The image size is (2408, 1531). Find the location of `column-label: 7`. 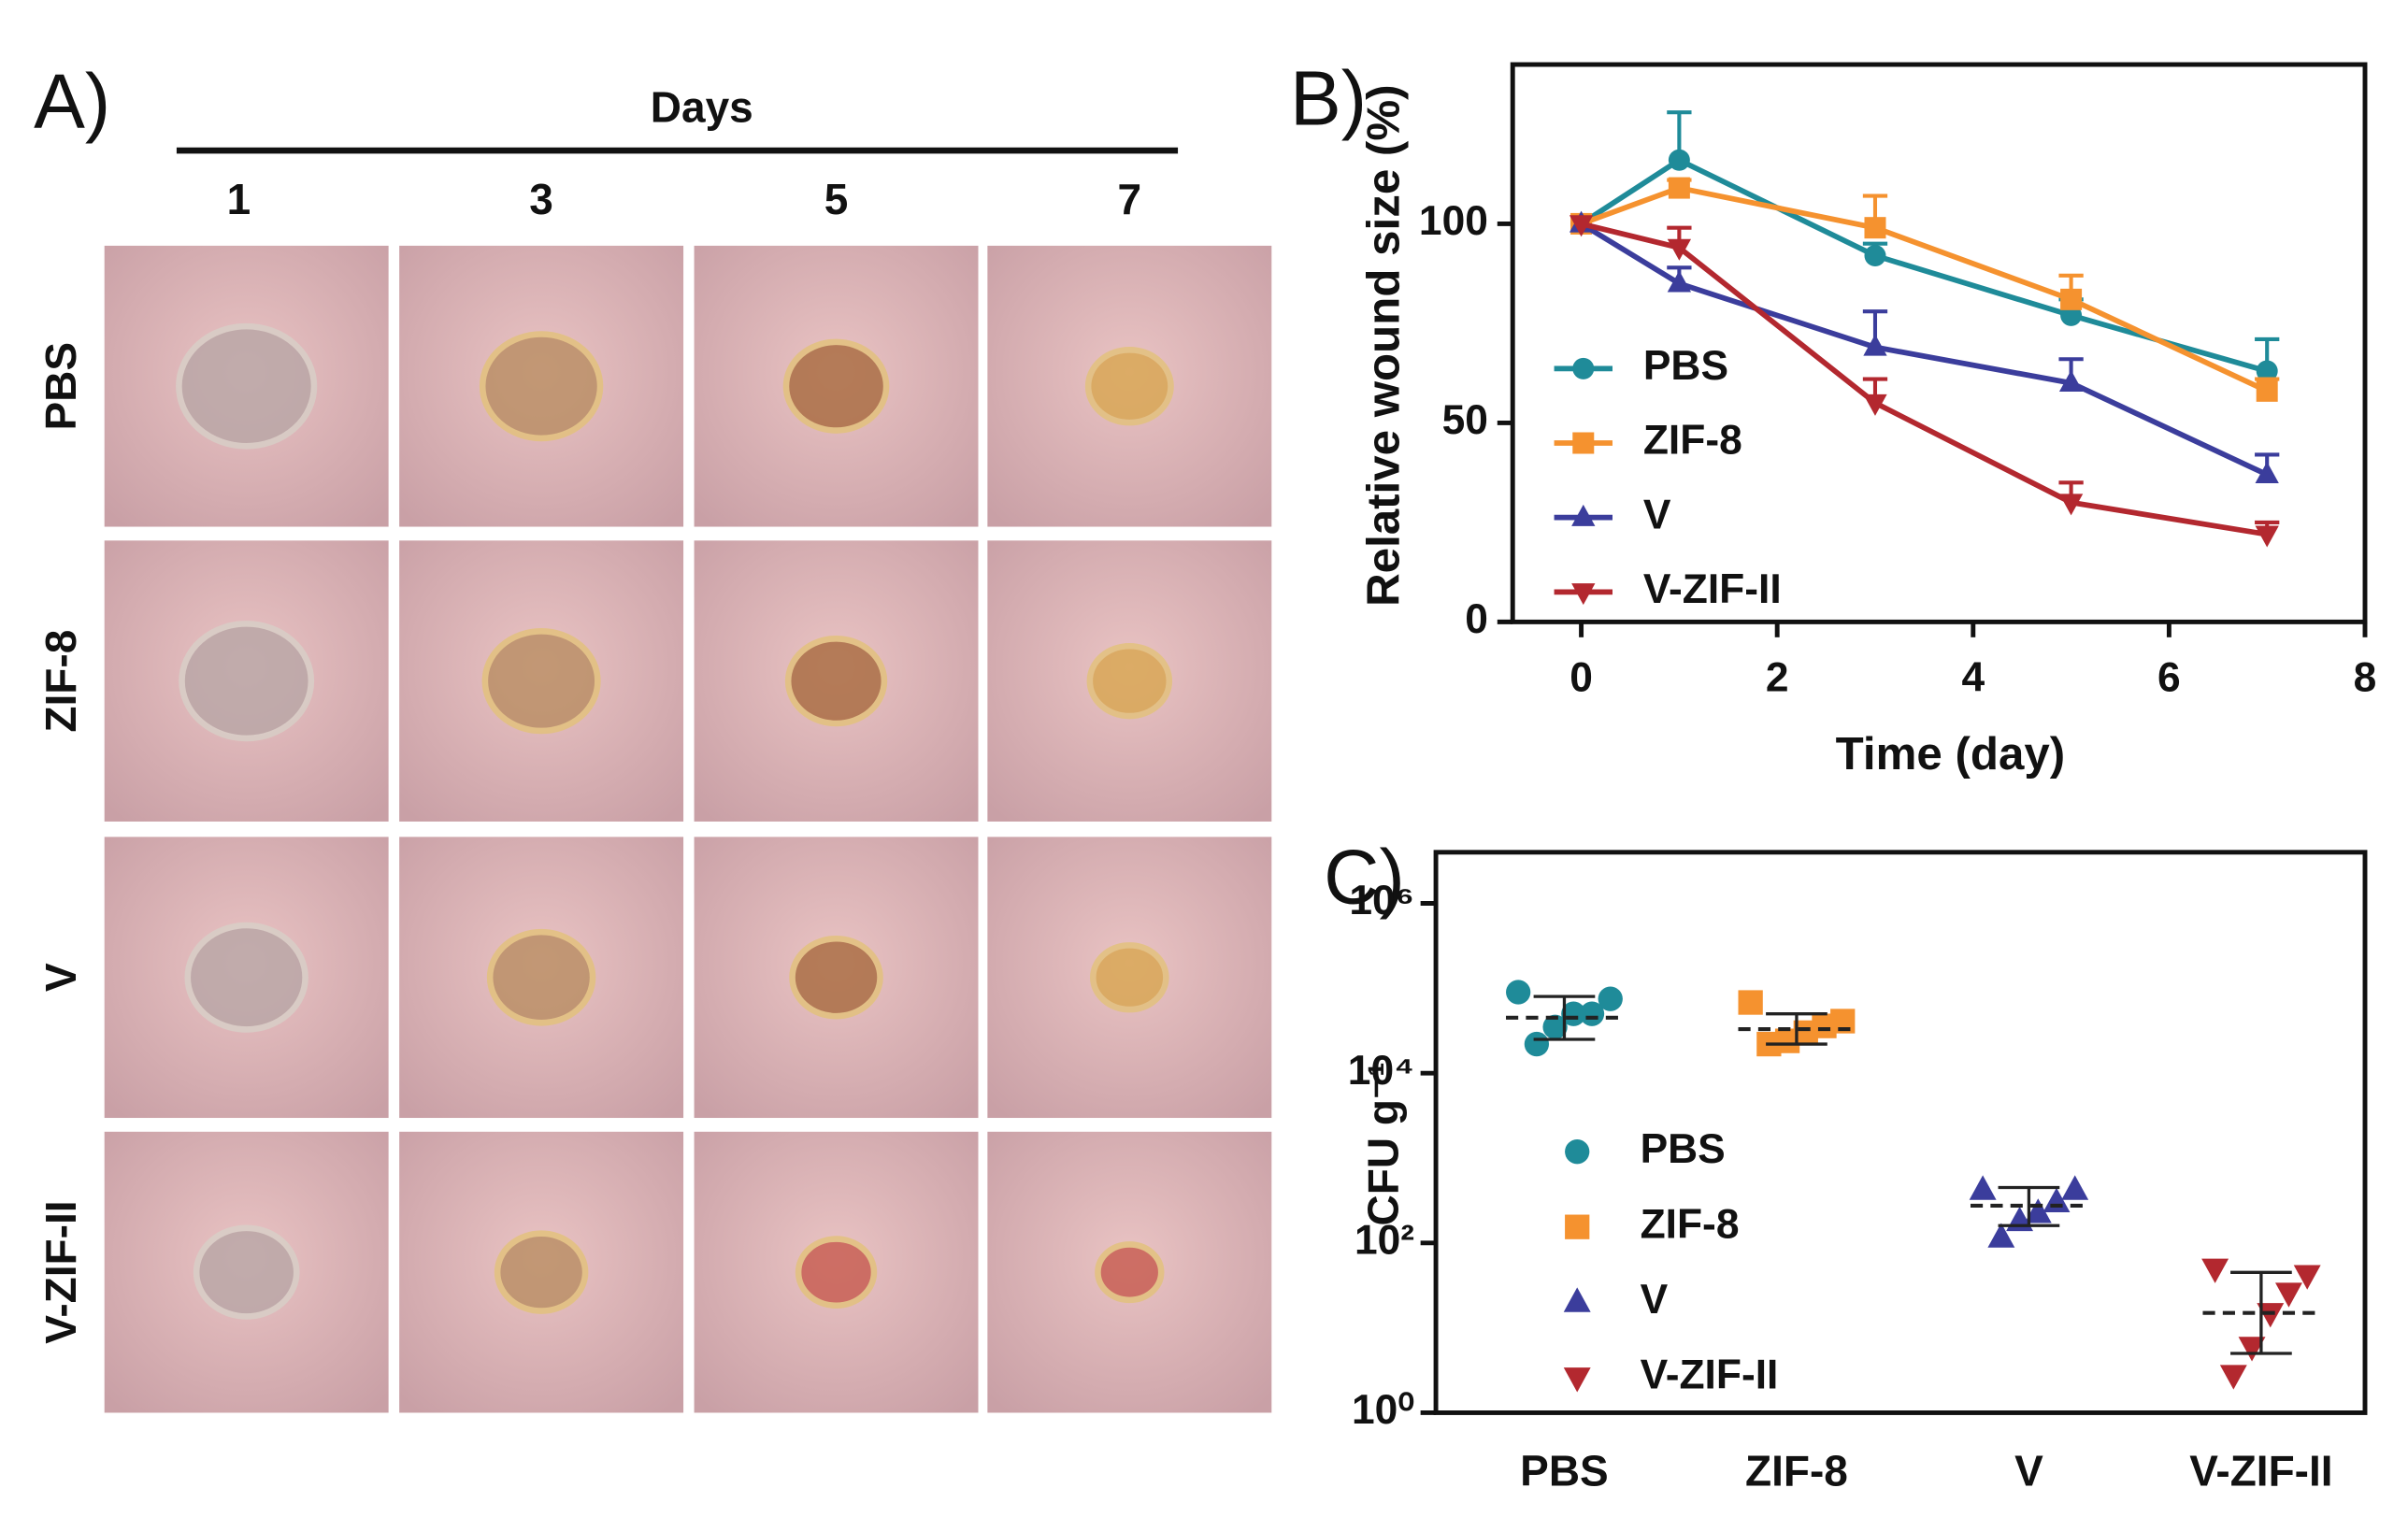

column-label: 7 is located at coordinates (1130, 199).